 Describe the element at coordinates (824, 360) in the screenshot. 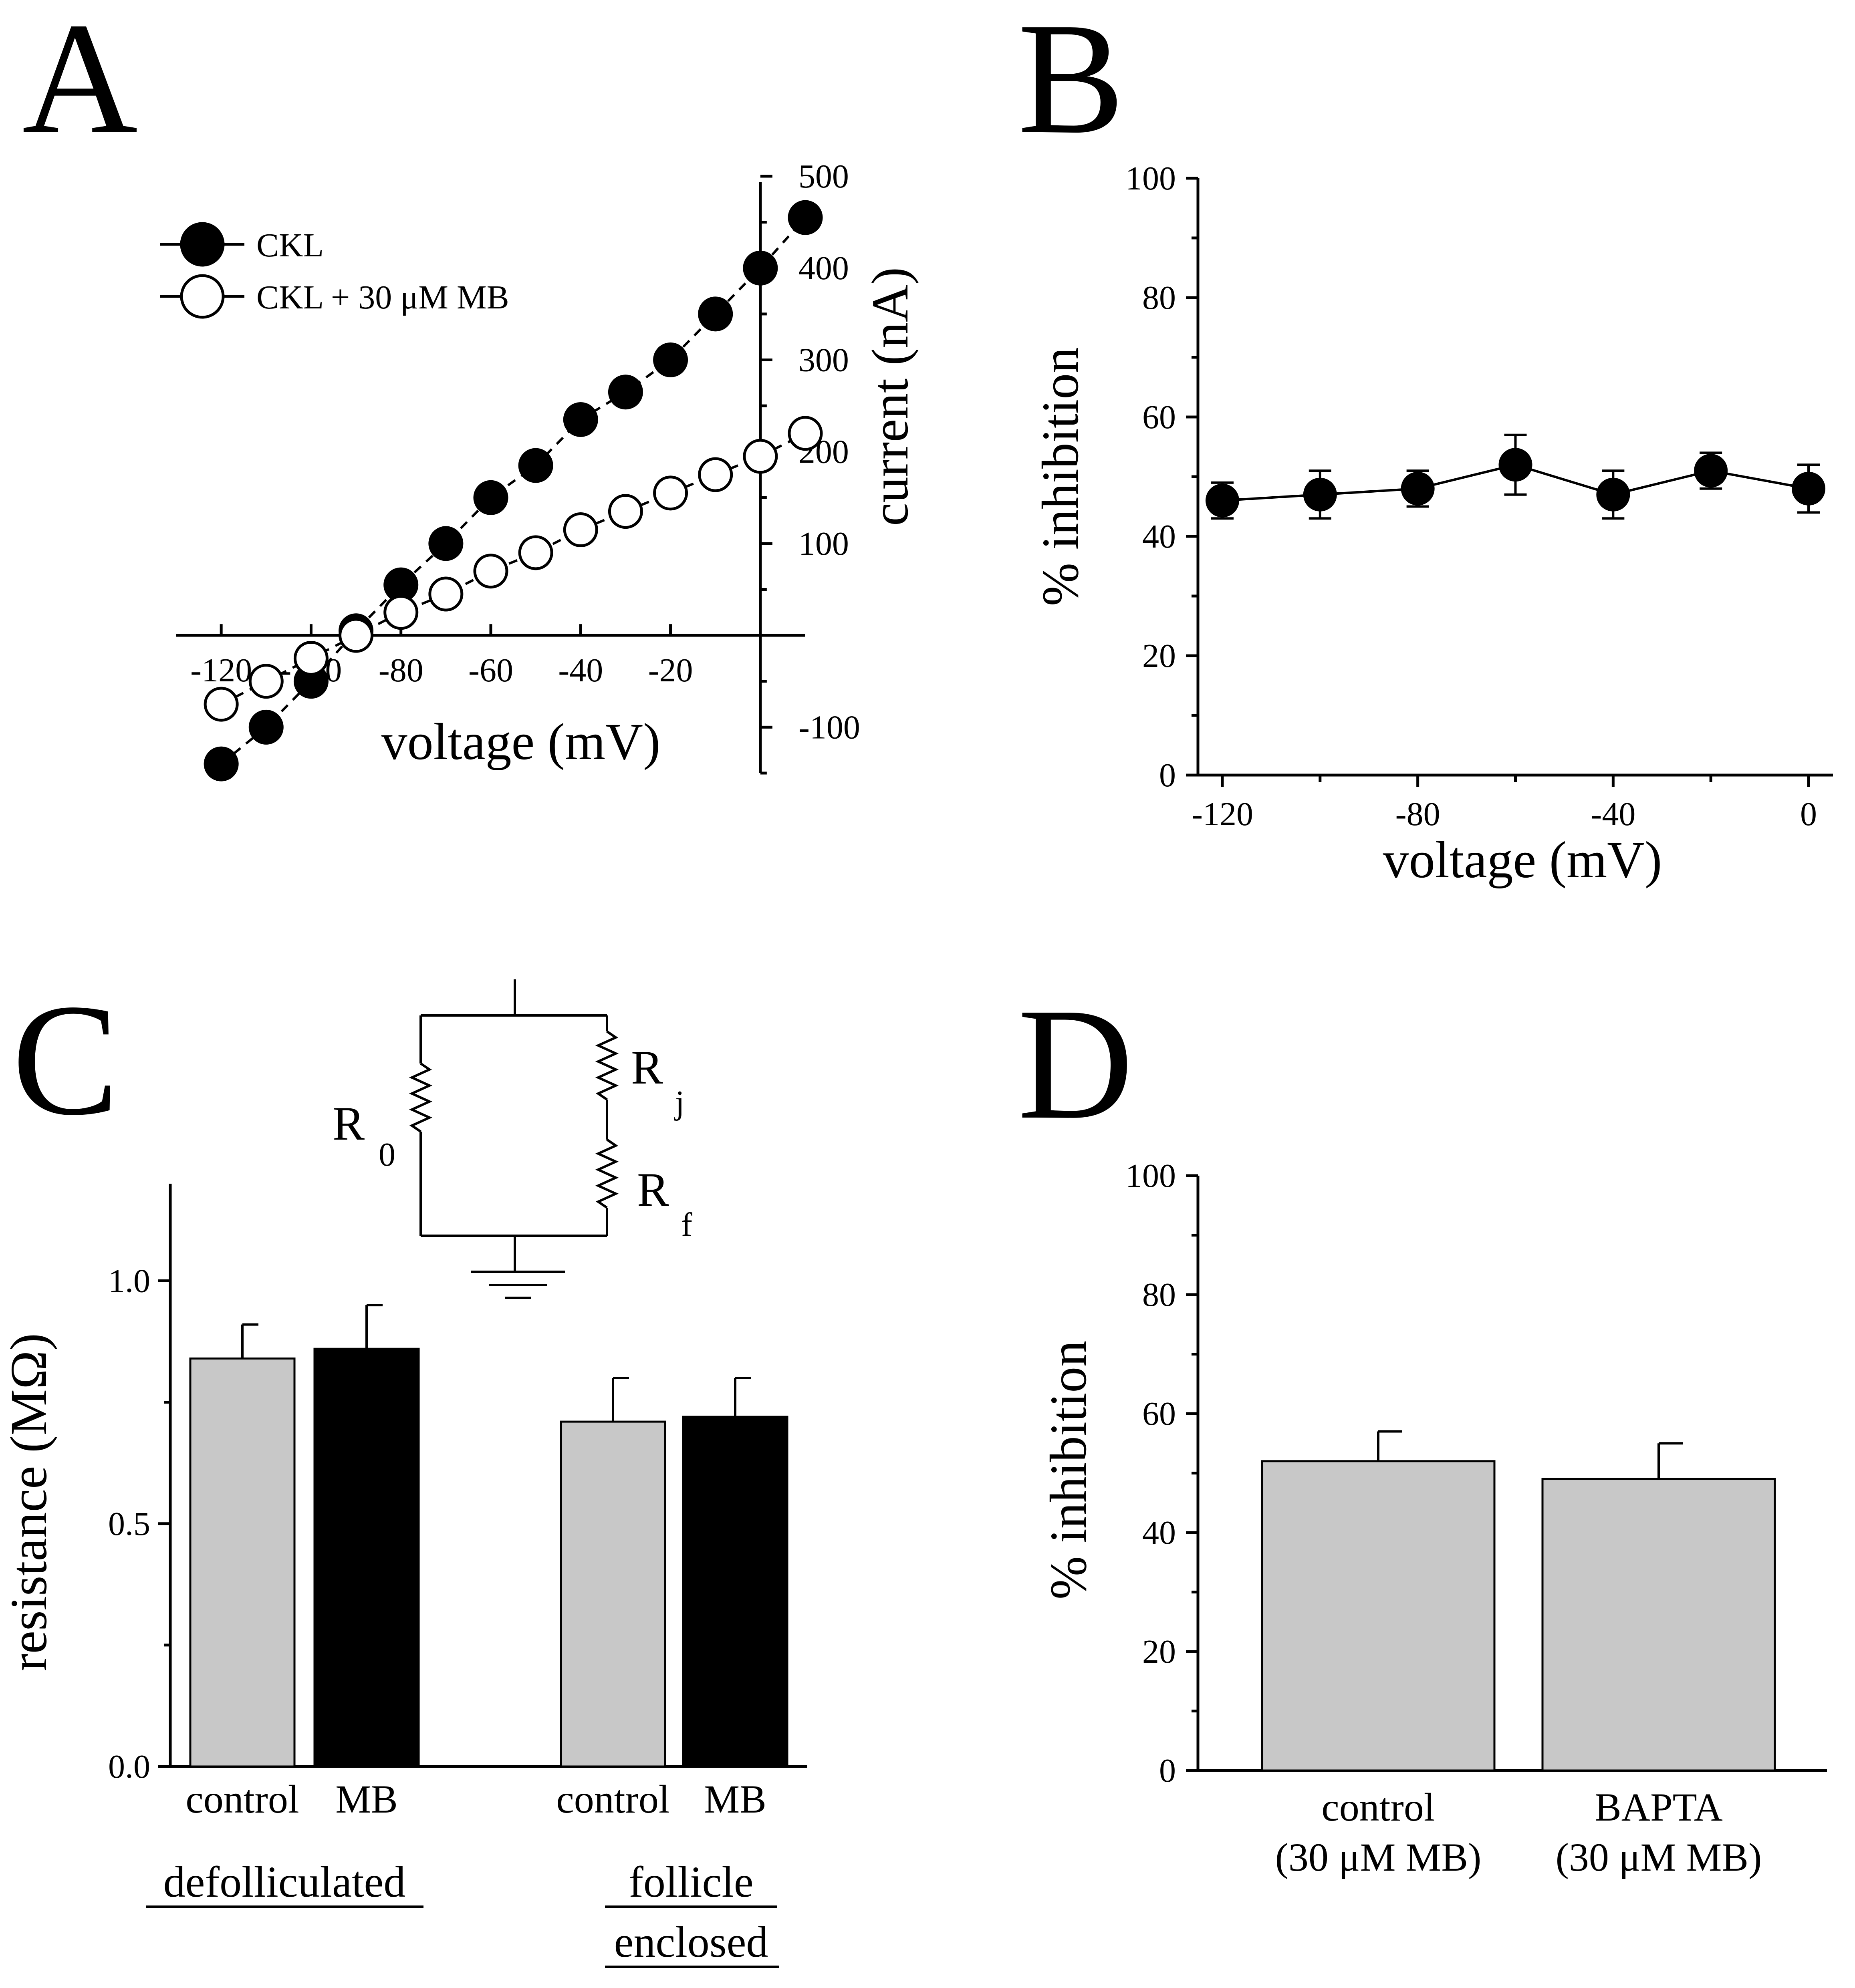

I see `y-tick-label: 300` at that location.